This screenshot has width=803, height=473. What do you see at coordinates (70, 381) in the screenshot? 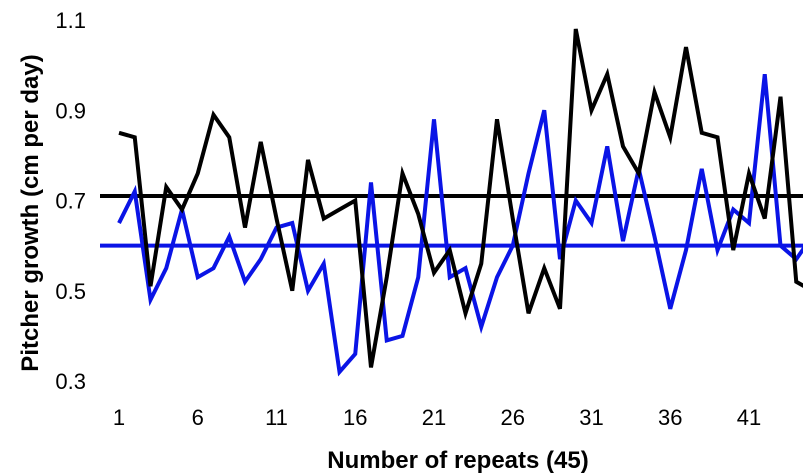
I see `y-tick-label: 0.3` at bounding box center [70, 381].